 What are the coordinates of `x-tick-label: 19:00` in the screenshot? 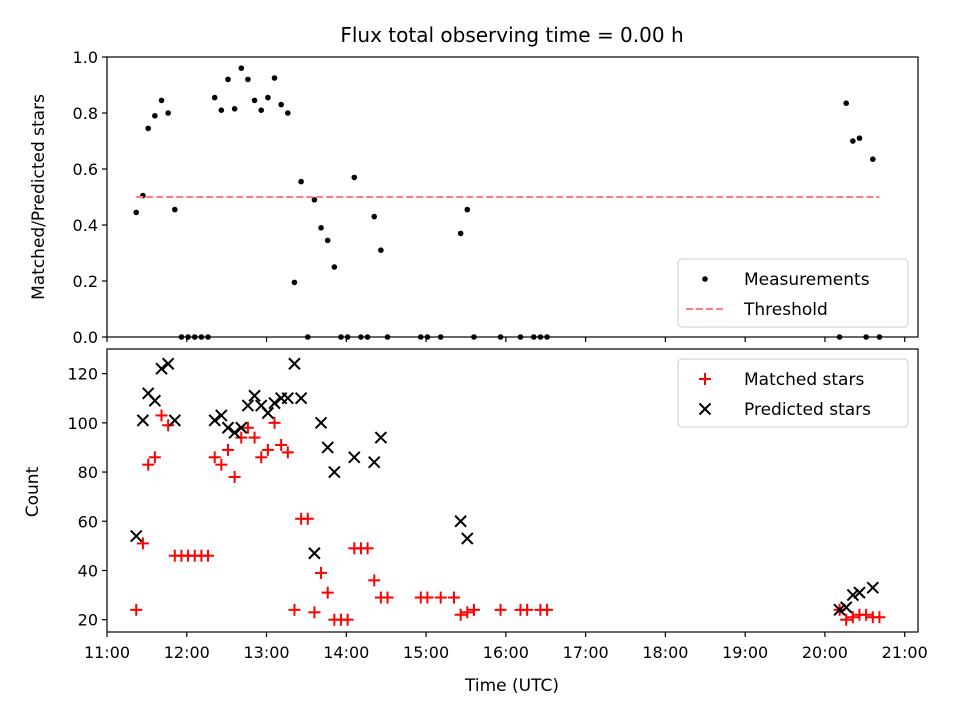 It's located at (745, 652).